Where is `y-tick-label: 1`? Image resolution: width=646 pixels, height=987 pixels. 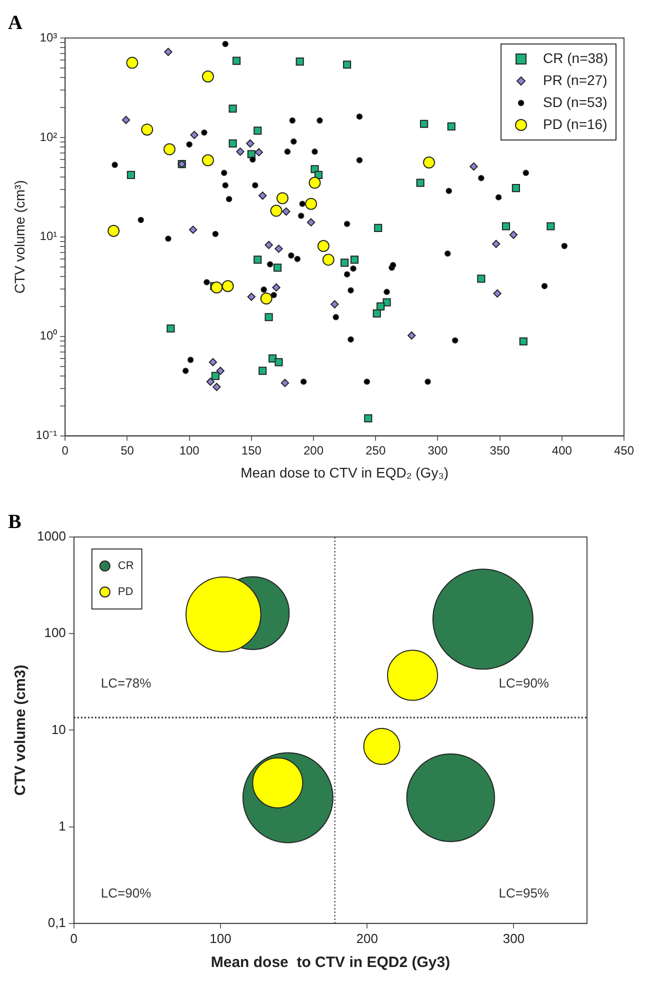 y-tick-label: 1 is located at coordinates (62, 826).